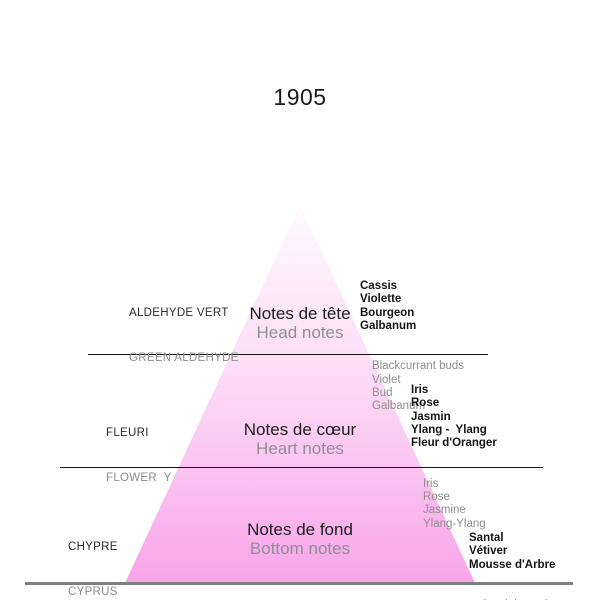 The height and width of the screenshot is (600, 600). What do you see at coordinates (512, 564) in the screenshot?
I see `note-item: Mousse d'Arbre` at bounding box center [512, 564].